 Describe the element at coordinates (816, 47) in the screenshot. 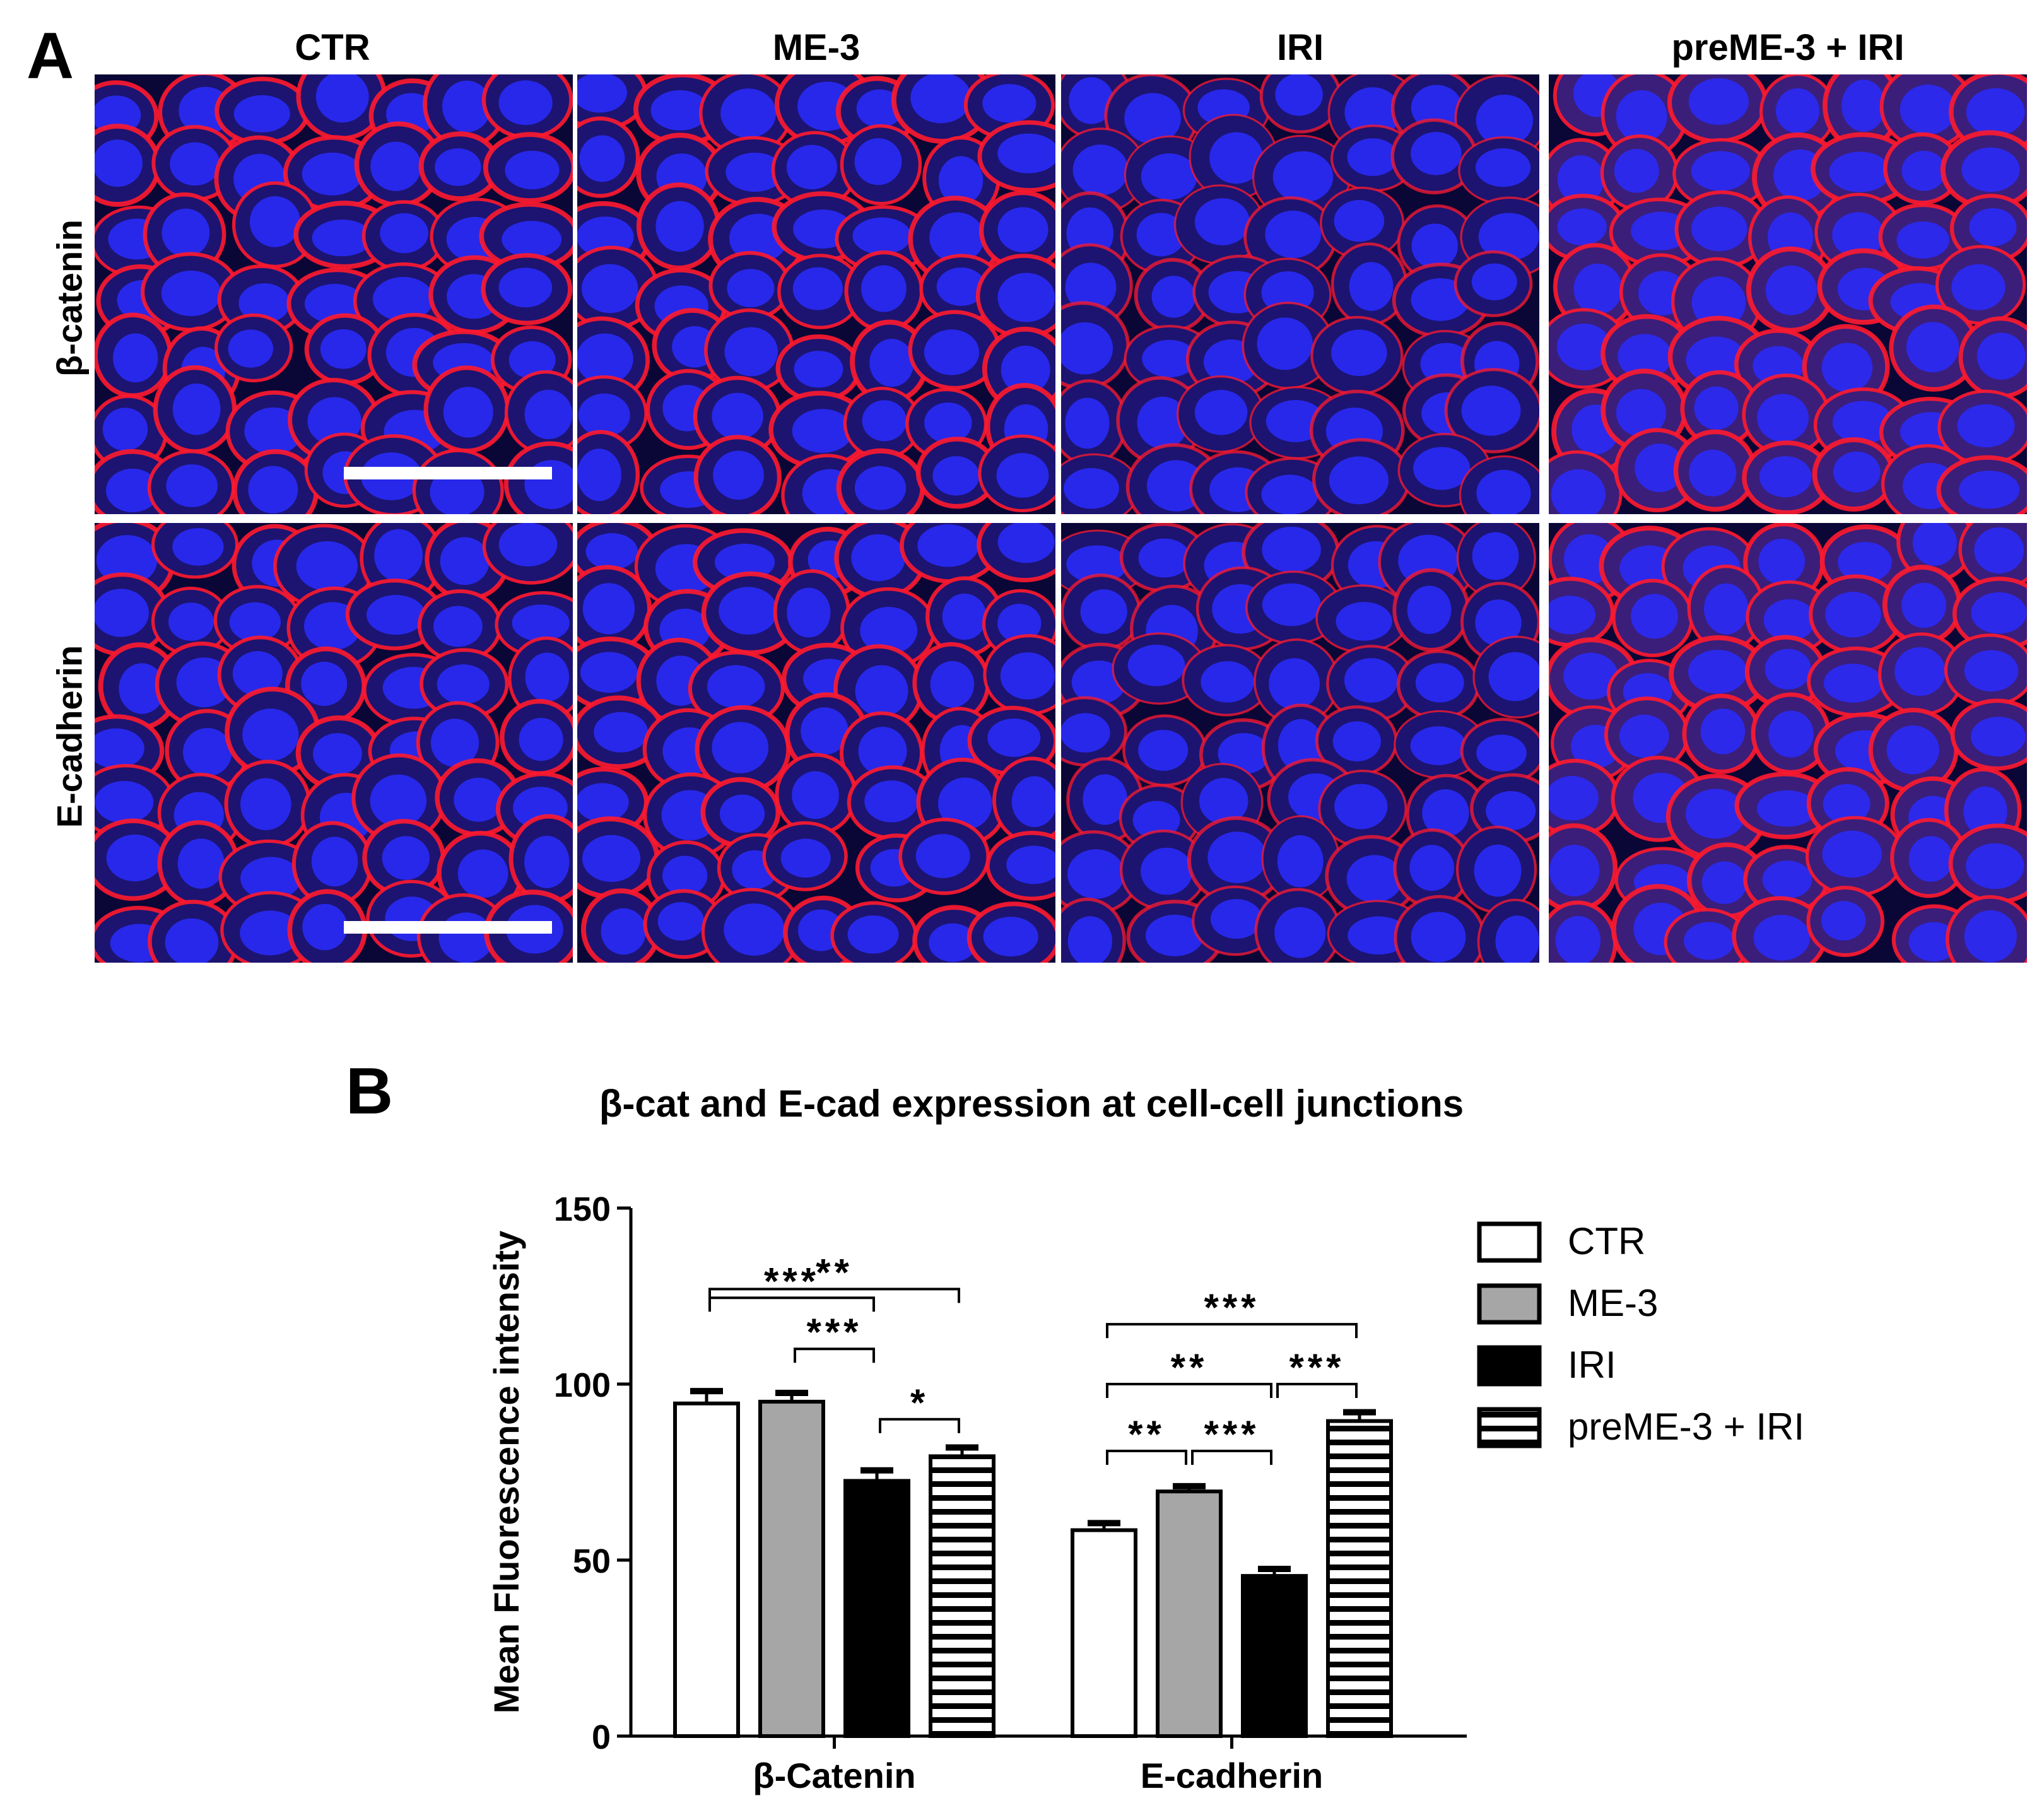

I see `column-title-me3: ME-3` at that location.